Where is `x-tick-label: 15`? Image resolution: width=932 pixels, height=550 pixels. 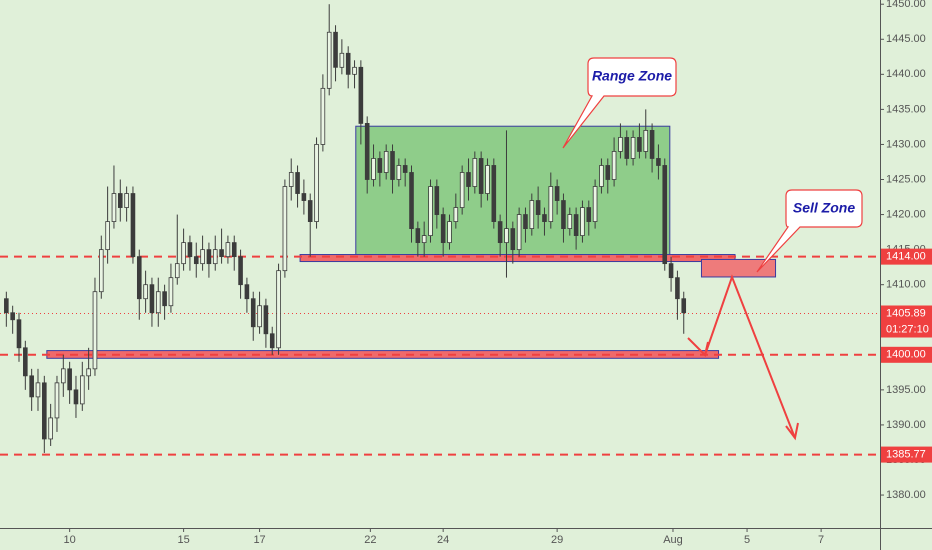
x-tick-label: 15 is located at coordinates (183, 540).